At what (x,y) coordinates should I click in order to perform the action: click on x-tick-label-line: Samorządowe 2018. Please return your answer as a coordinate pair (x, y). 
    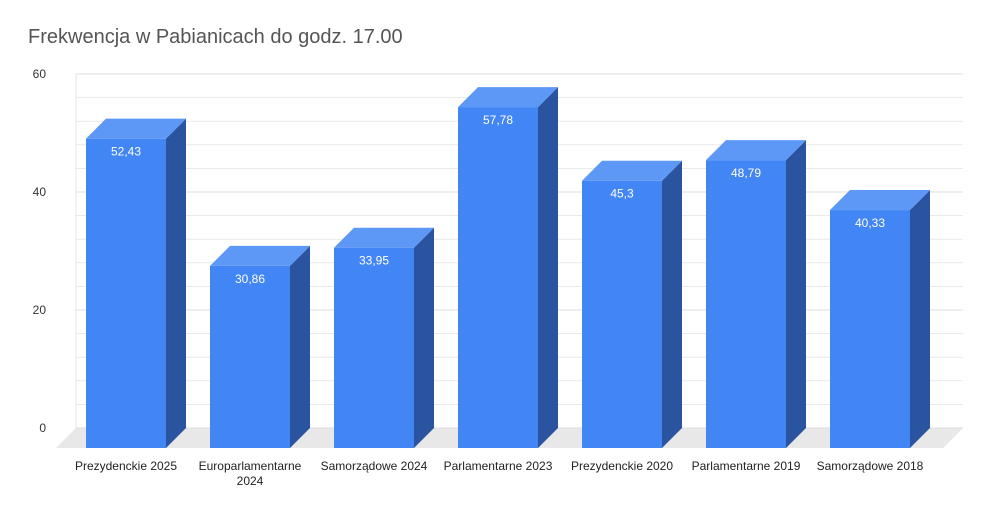
    Looking at the image, I should click on (870, 466).